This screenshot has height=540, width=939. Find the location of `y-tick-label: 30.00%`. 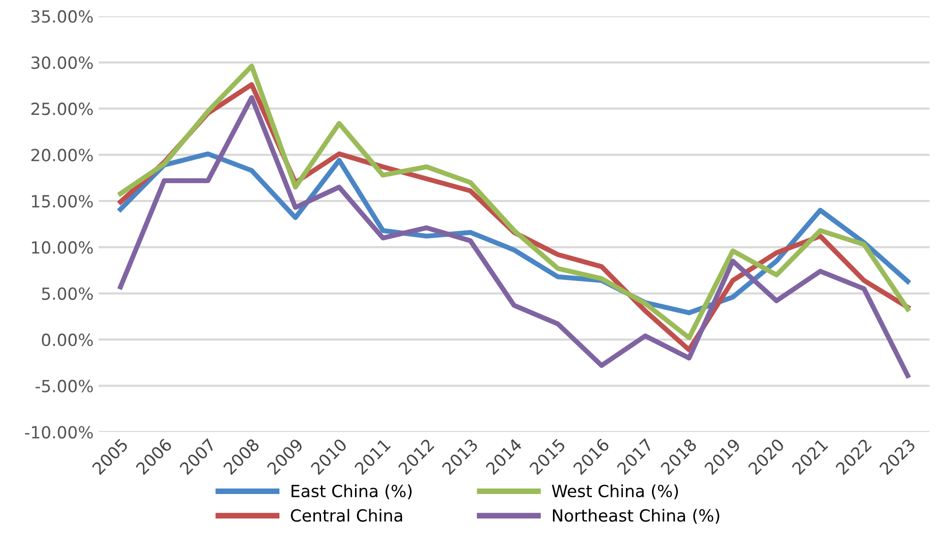

y-tick-label: 30.00% is located at coordinates (62, 62).